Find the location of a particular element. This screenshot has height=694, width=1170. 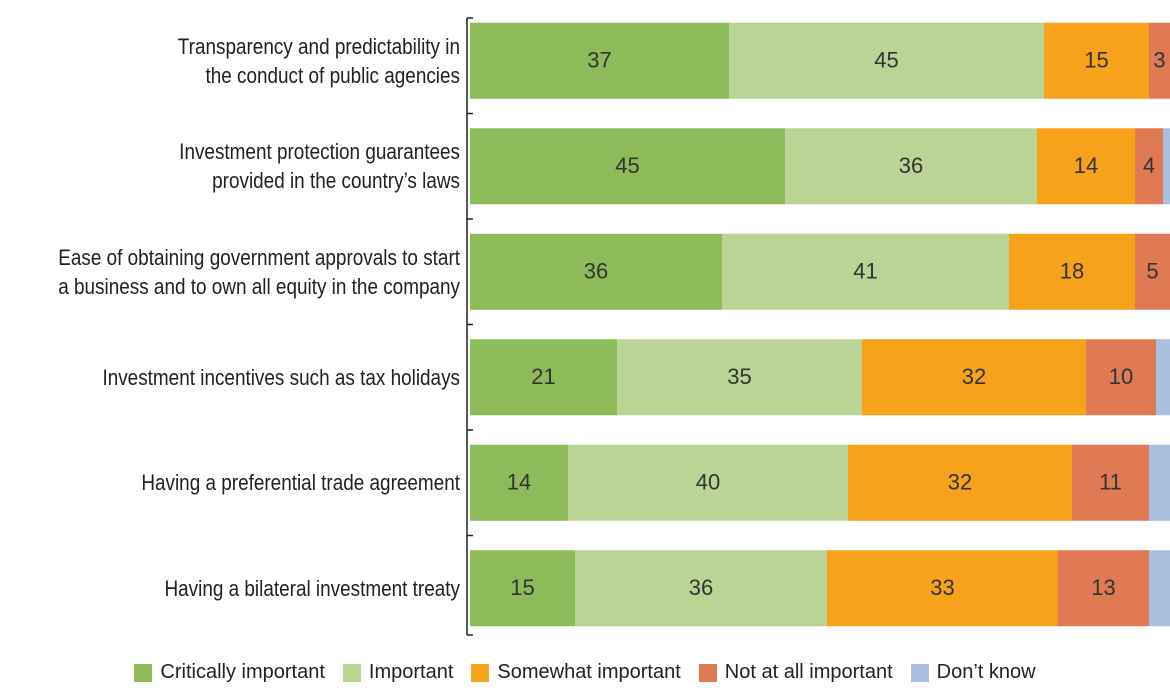

data-label: 3 is located at coordinates (1159, 60).